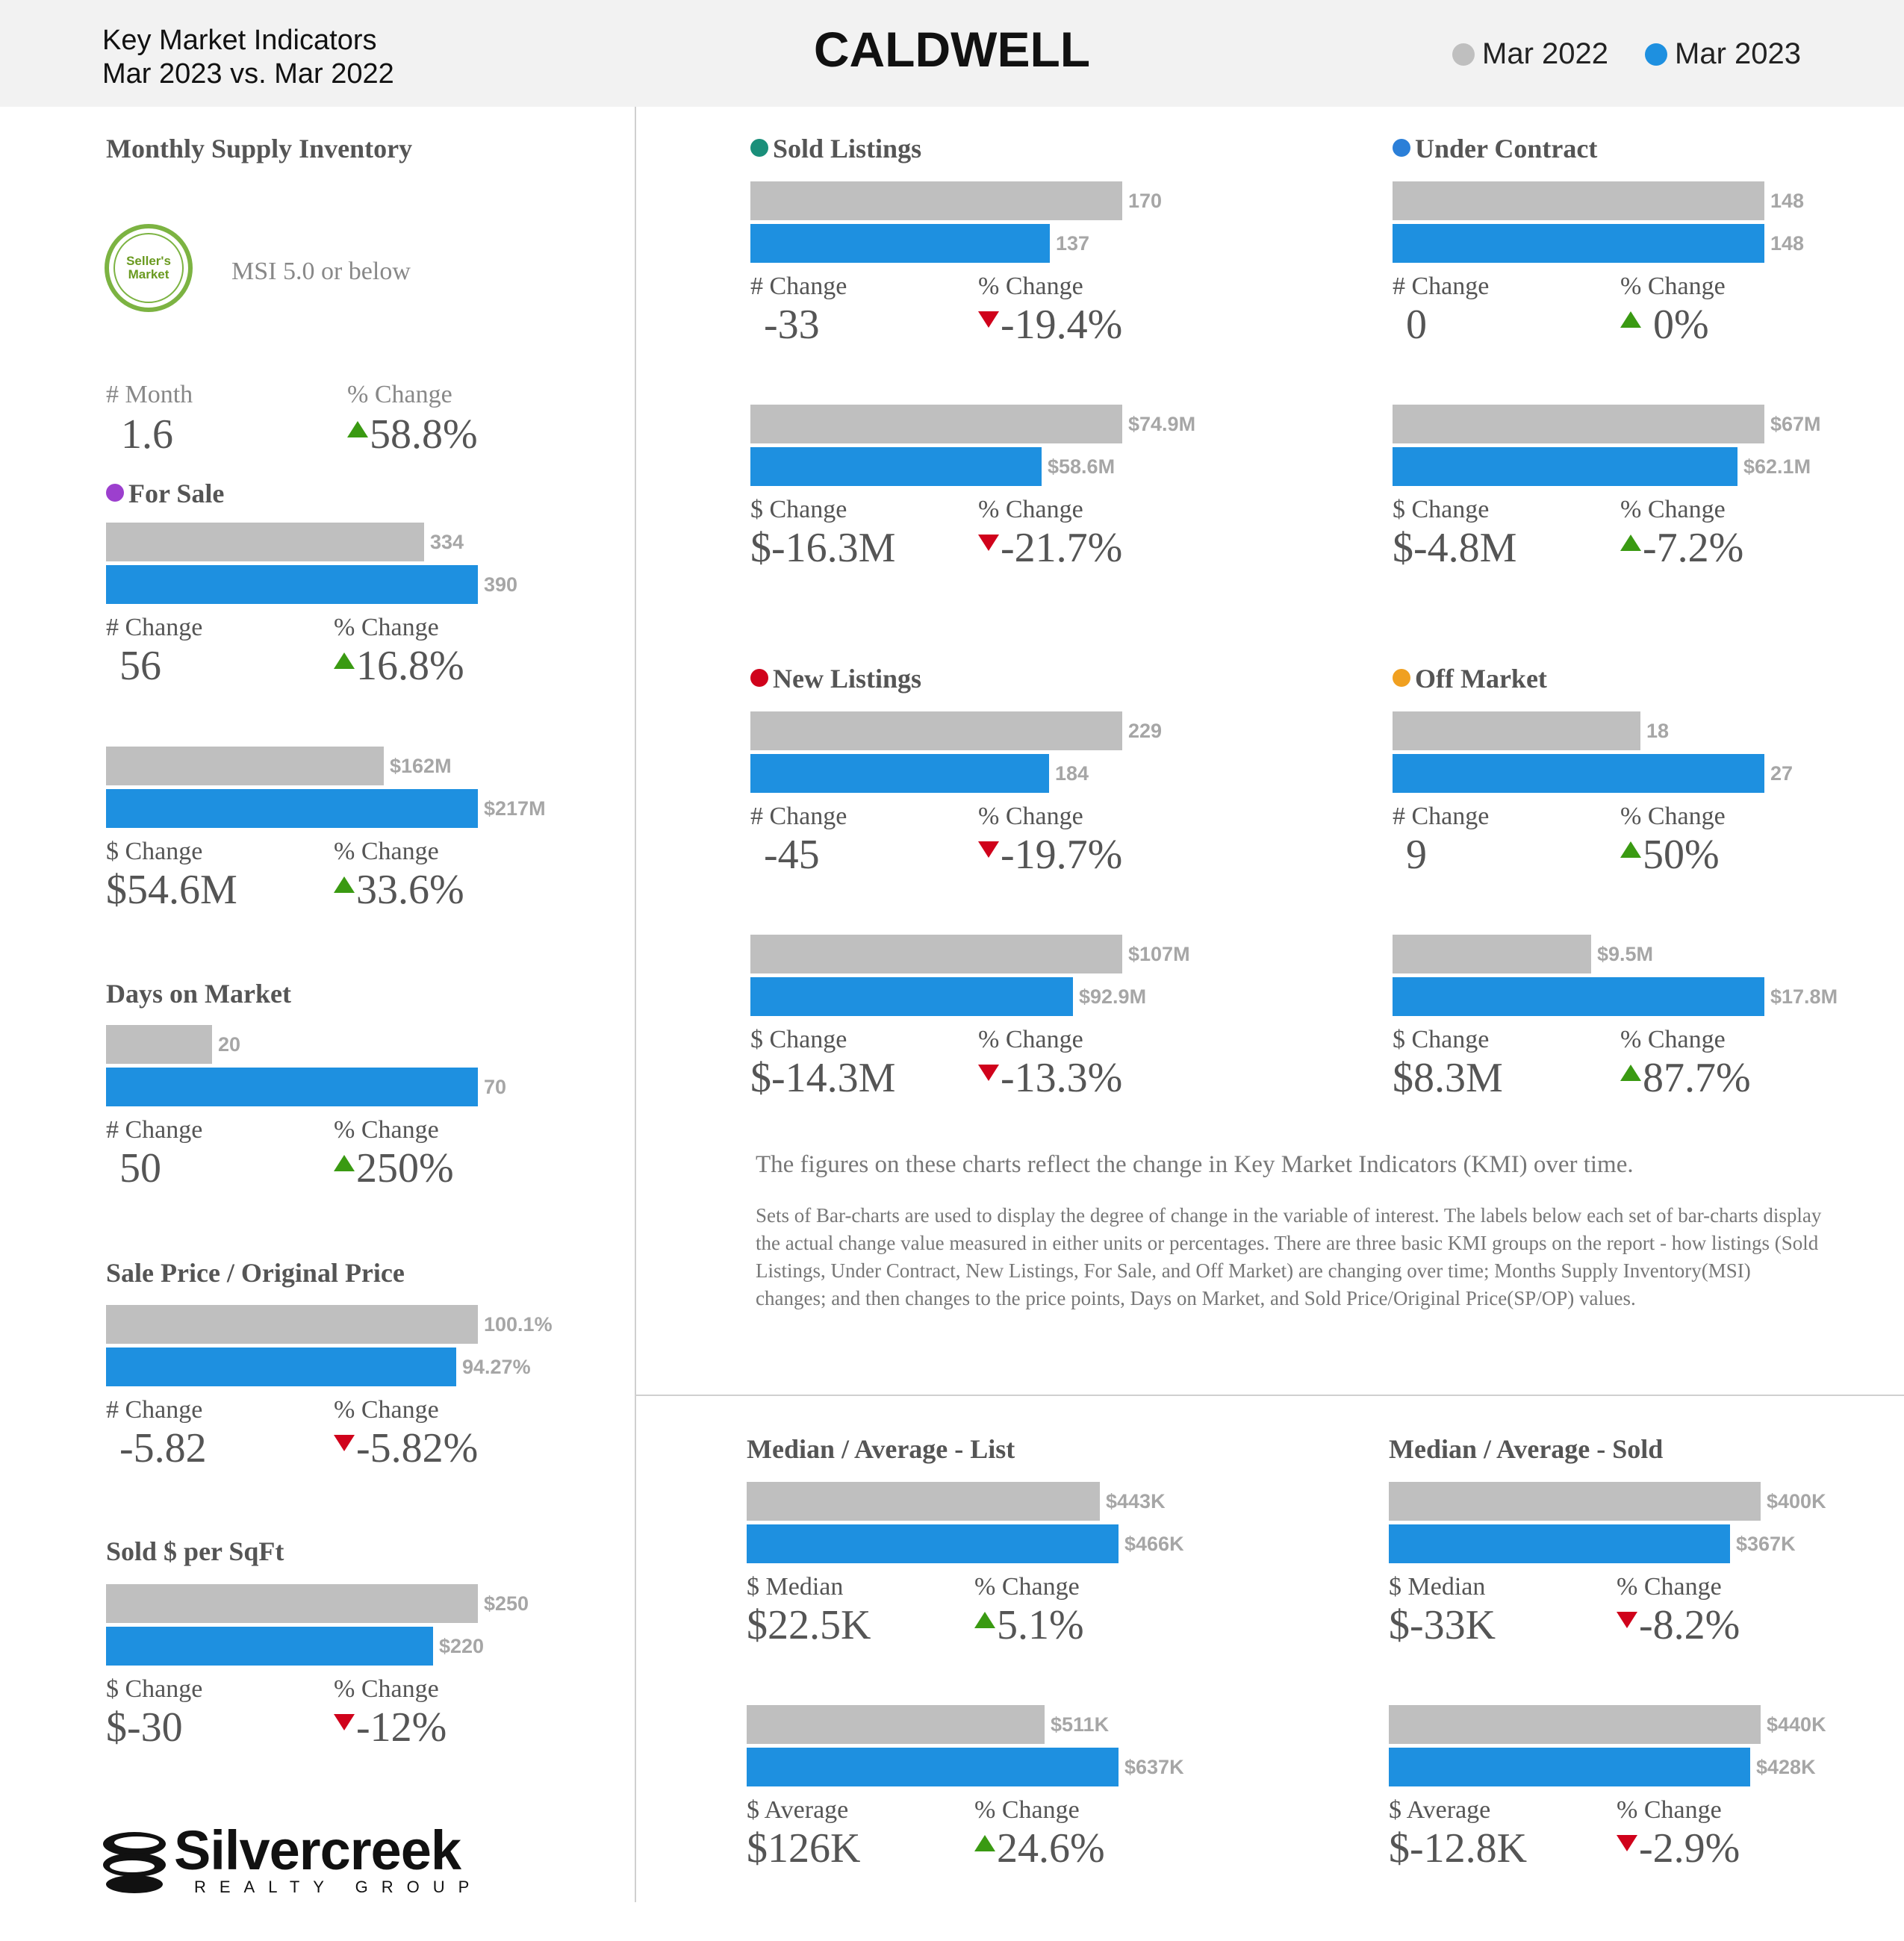 This screenshot has height=1941, width=1904. I want to click on sold_count-label-b: % Change, so click(1030, 286).